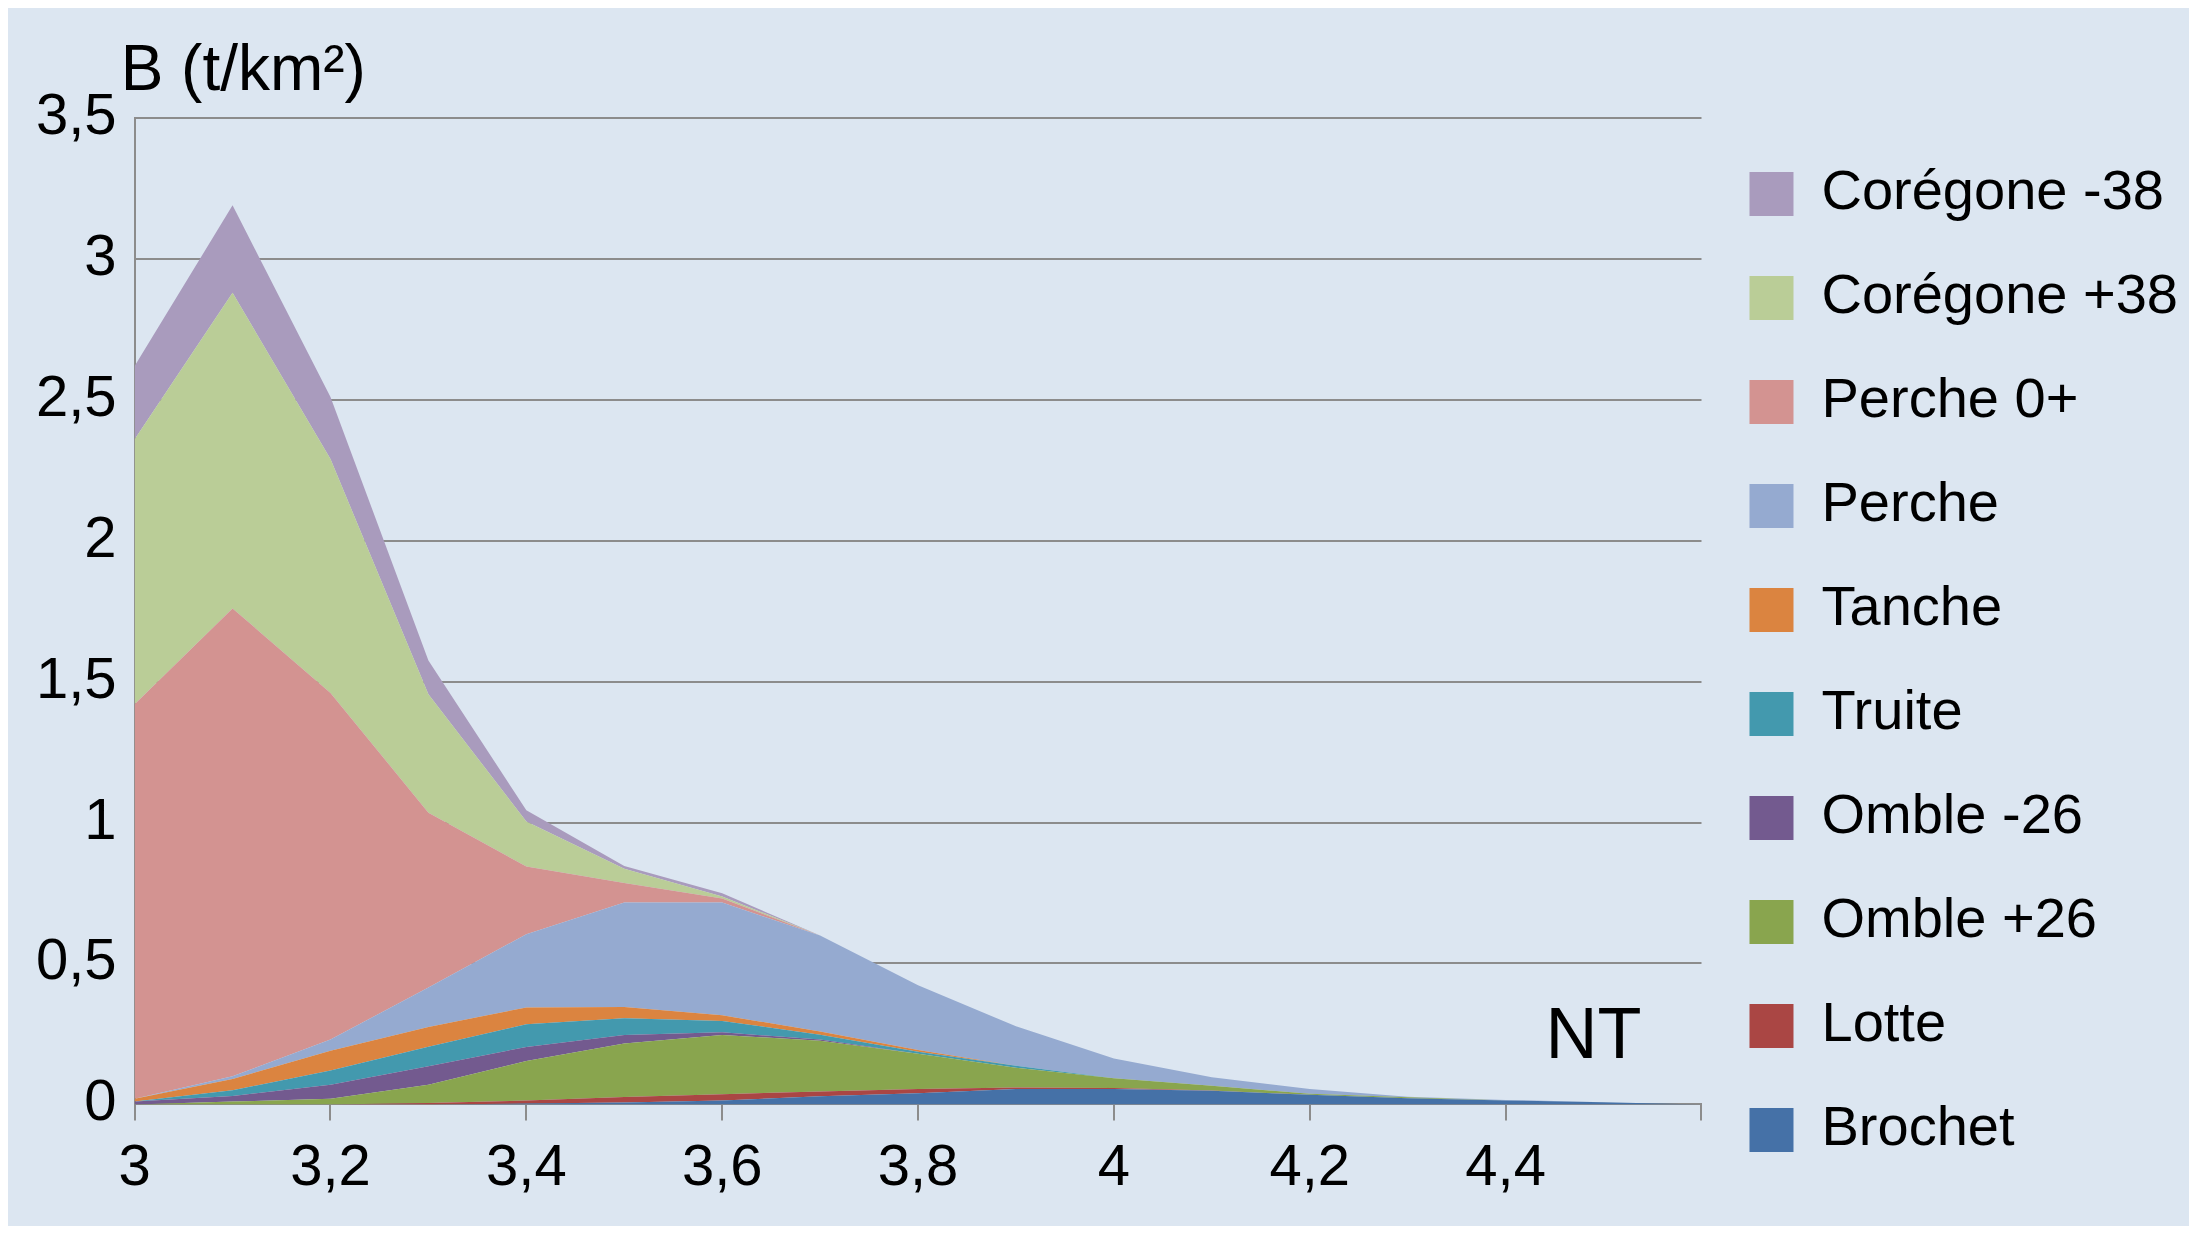 Image resolution: width=2197 pixels, height=1234 pixels. Describe the element at coordinates (330, 1165) in the screenshot. I see `x-tick-label: 3,2` at that location.